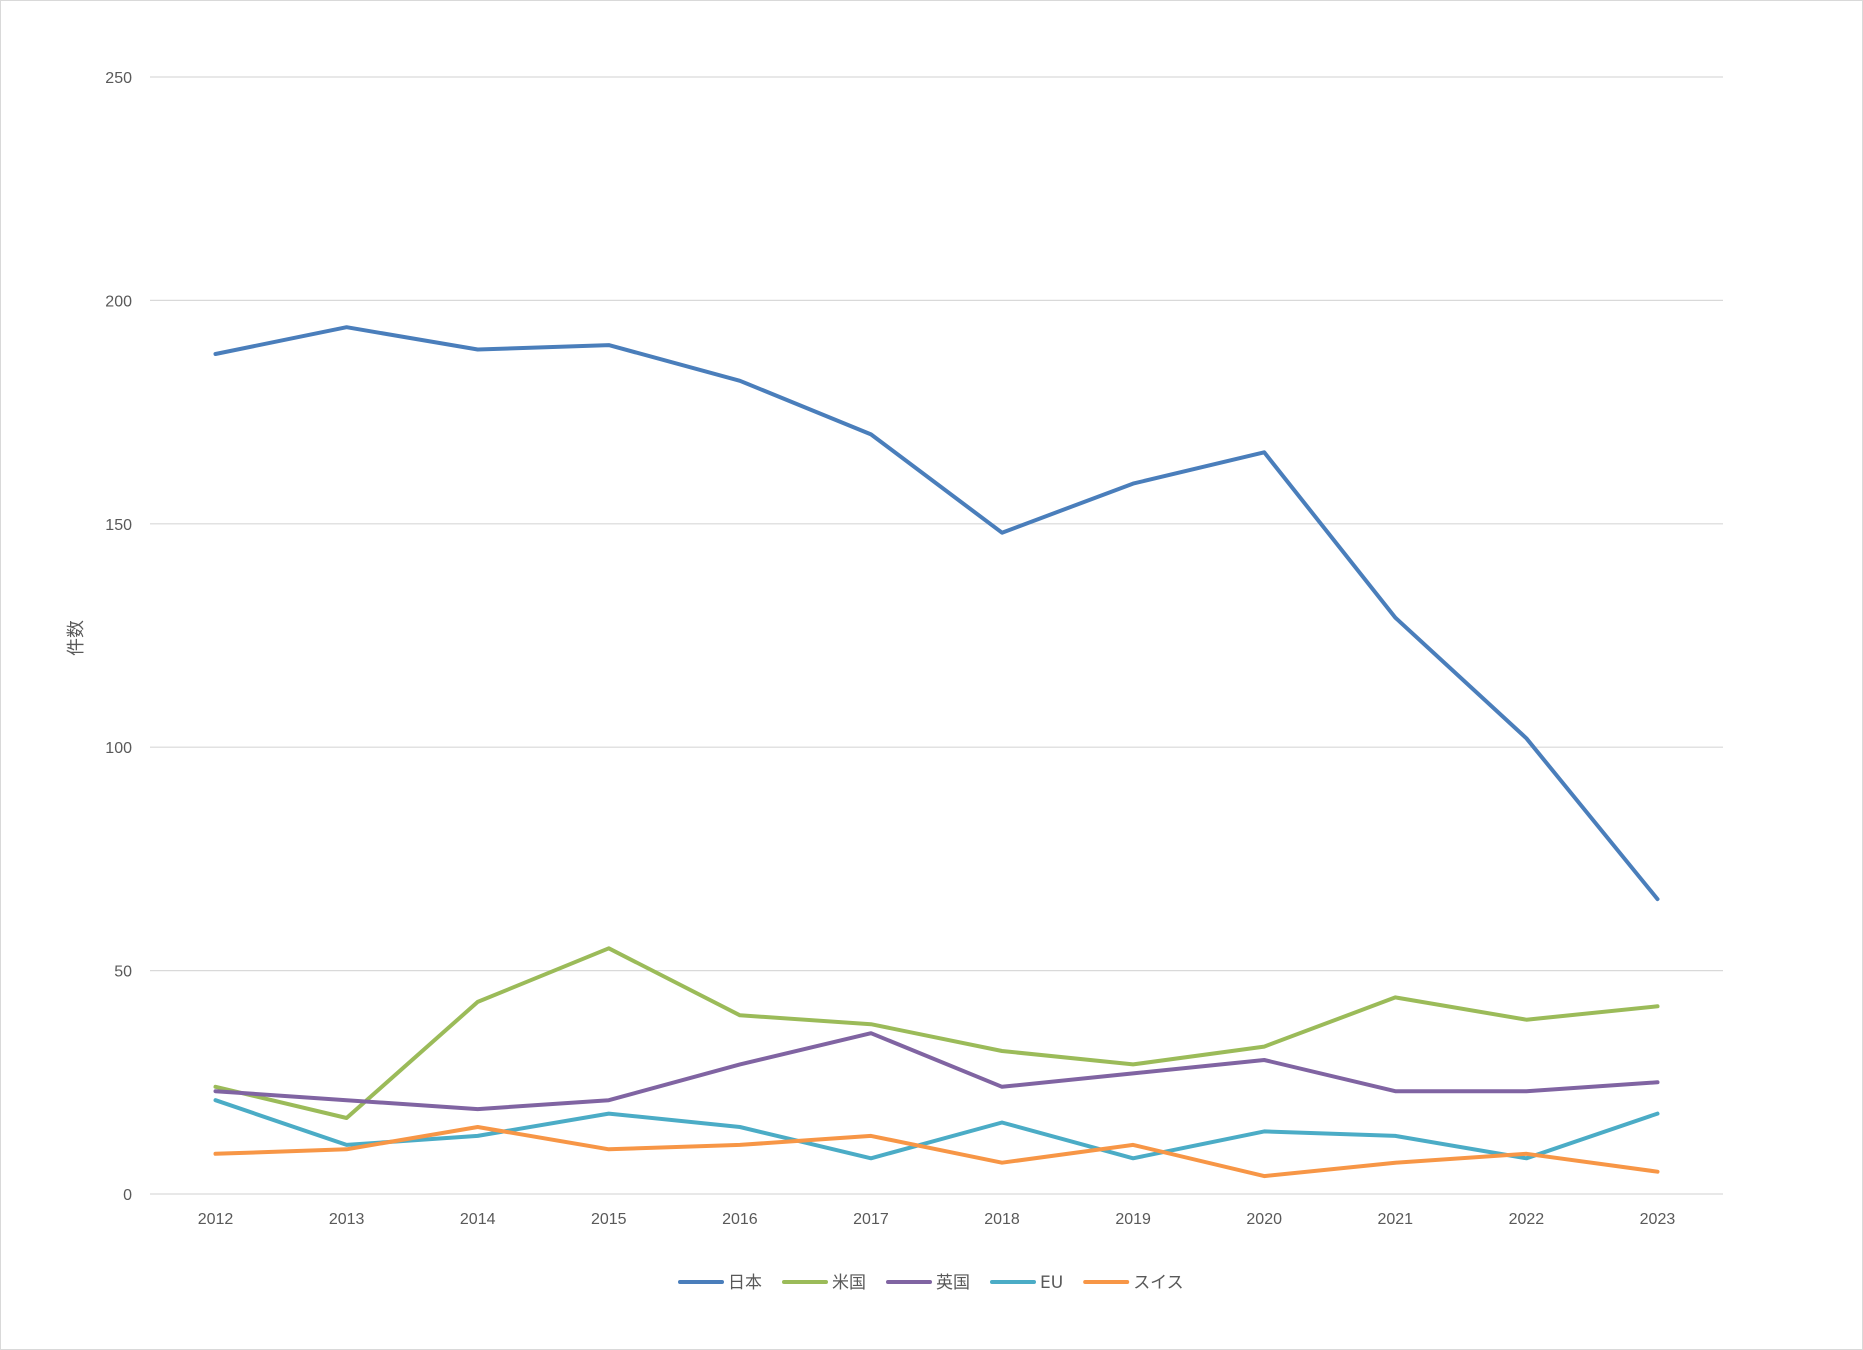 The image size is (1863, 1350). Describe the element at coordinates (118, 637) in the screenshot. I see `y-axis-ticks: 0 50 100 150 200 250` at that location.